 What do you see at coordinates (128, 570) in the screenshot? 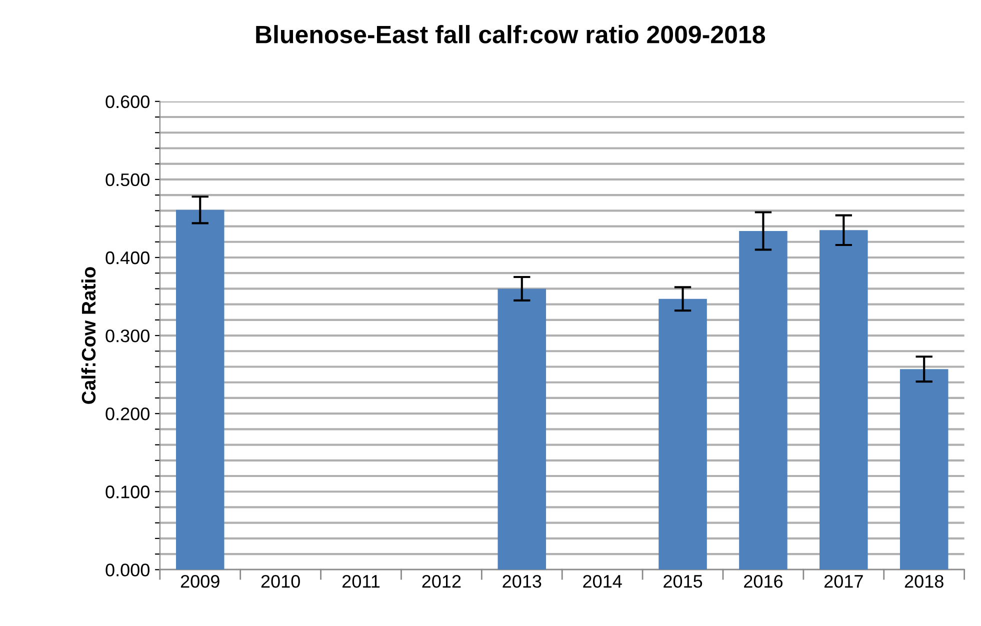
I see `y-tick-label: 0.000` at bounding box center [128, 570].